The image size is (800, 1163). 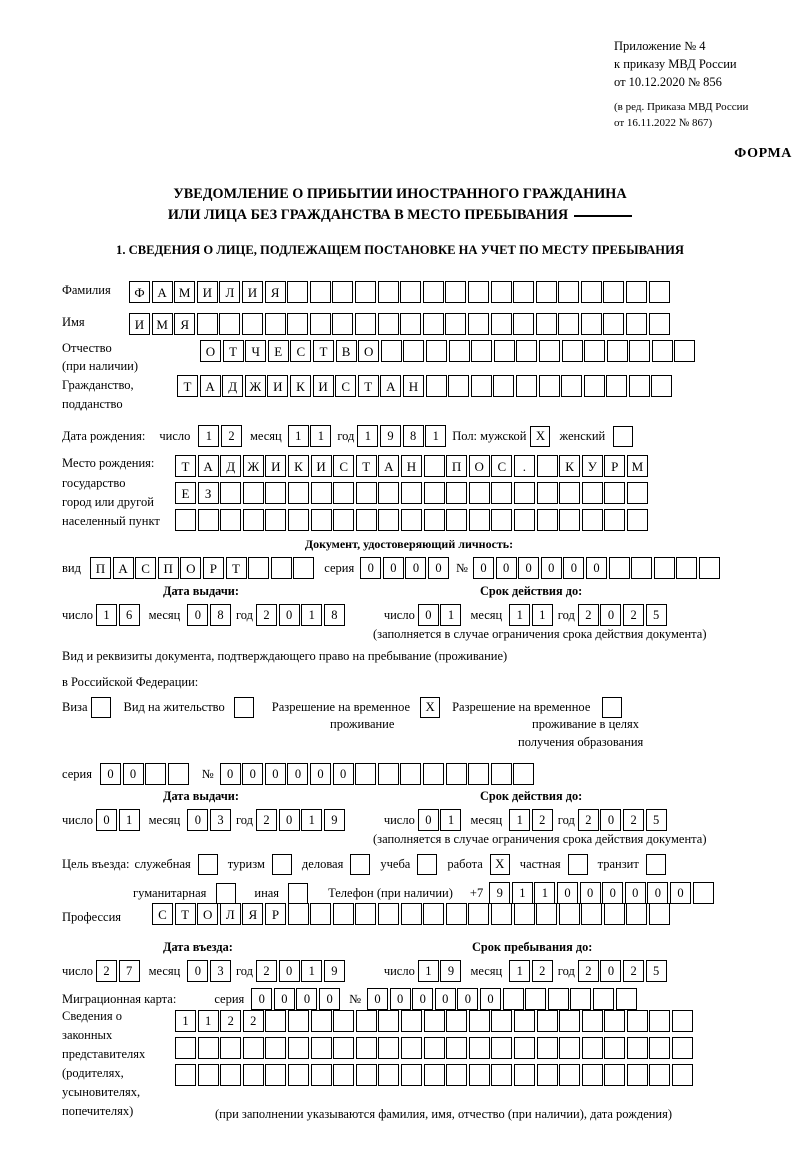 I want to click on edu-residence-checkbox, so click(x=612, y=707).